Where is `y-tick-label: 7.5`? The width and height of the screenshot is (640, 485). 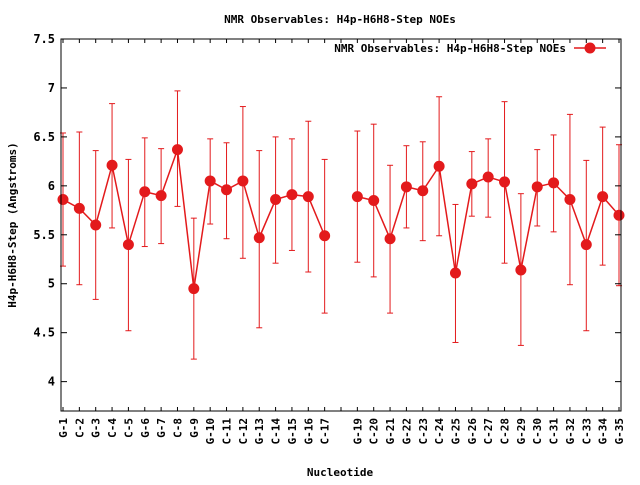 y-tick-label: 7.5 is located at coordinates (44, 39).